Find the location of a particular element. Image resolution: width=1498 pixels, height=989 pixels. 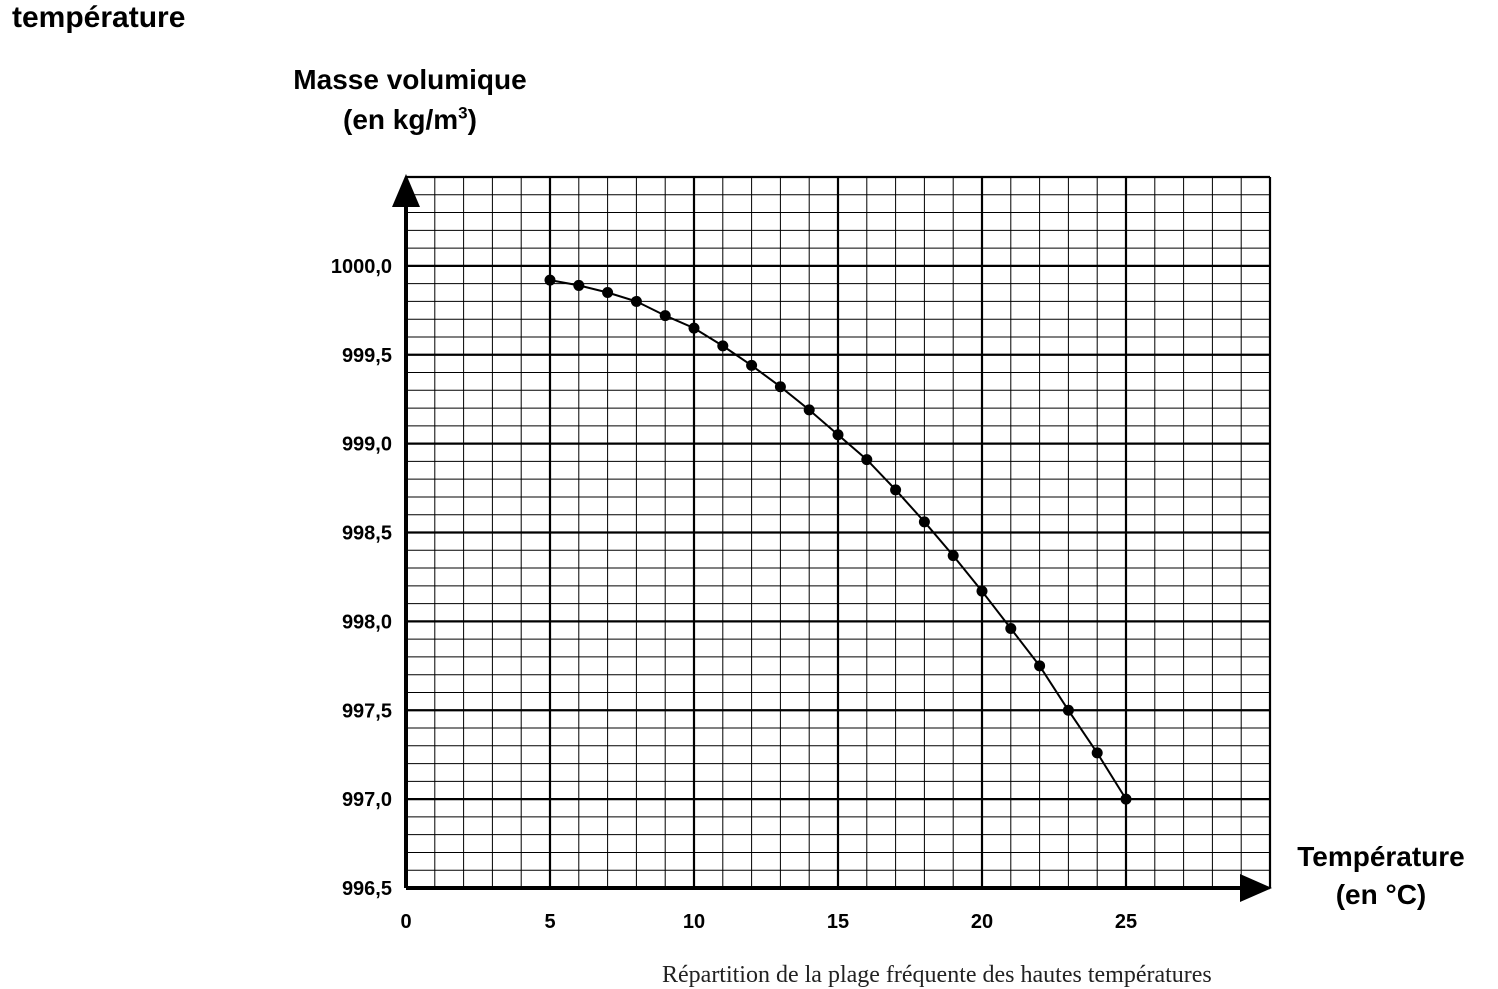

y-tick-label: 996,5 is located at coordinates (367, 889).